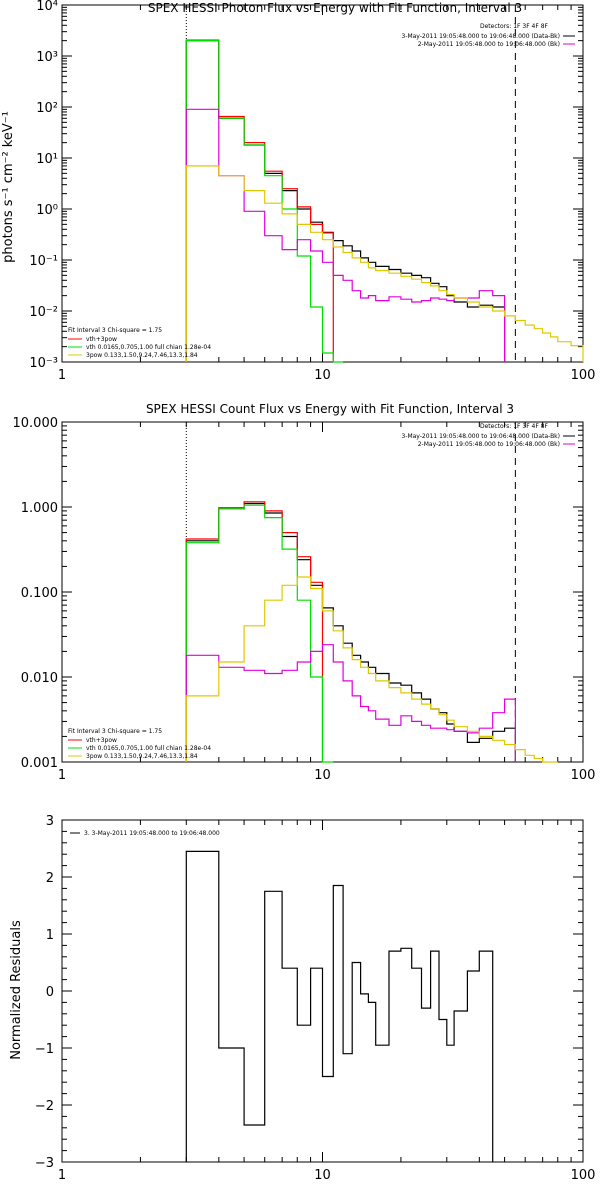 The image size is (600, 1200). Describe the element at coordinates (322, 1175) in the screenshot. I see `residuals-x-tick-label: 10` at that location.